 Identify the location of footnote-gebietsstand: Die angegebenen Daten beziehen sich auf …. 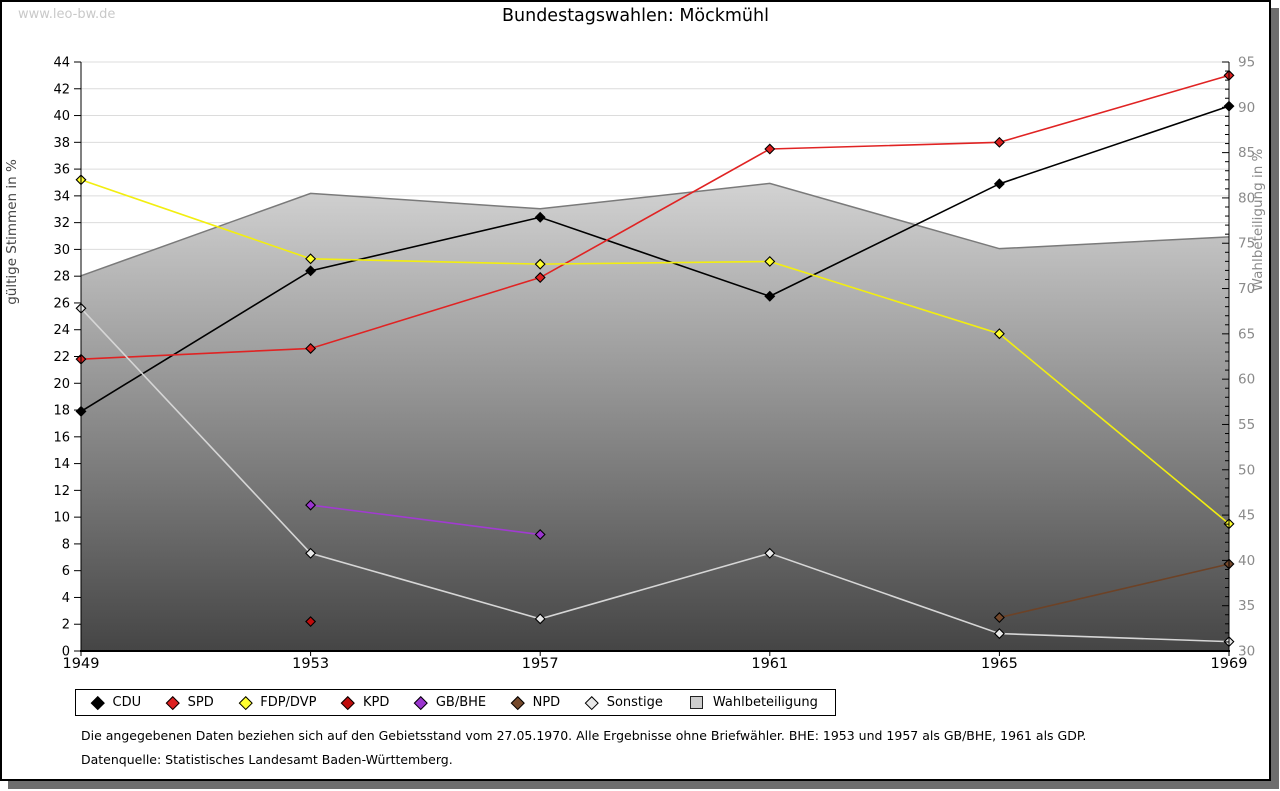
(584, 735).